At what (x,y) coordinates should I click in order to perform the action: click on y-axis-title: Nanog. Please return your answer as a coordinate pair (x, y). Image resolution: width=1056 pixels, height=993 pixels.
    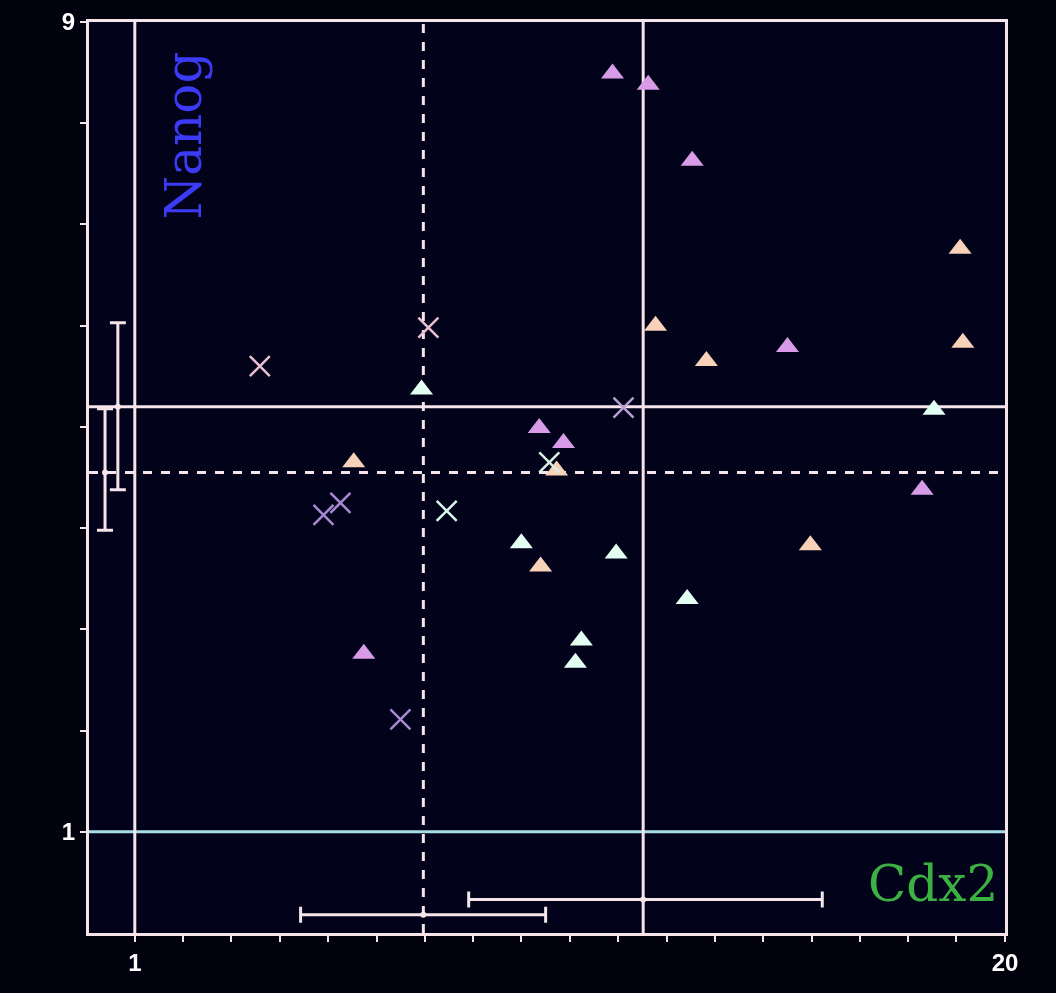
    Looking at the image, I should click on (183, 135).